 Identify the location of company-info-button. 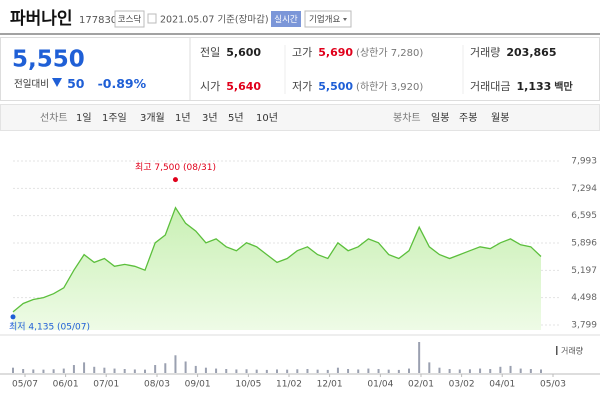
(328, 19).